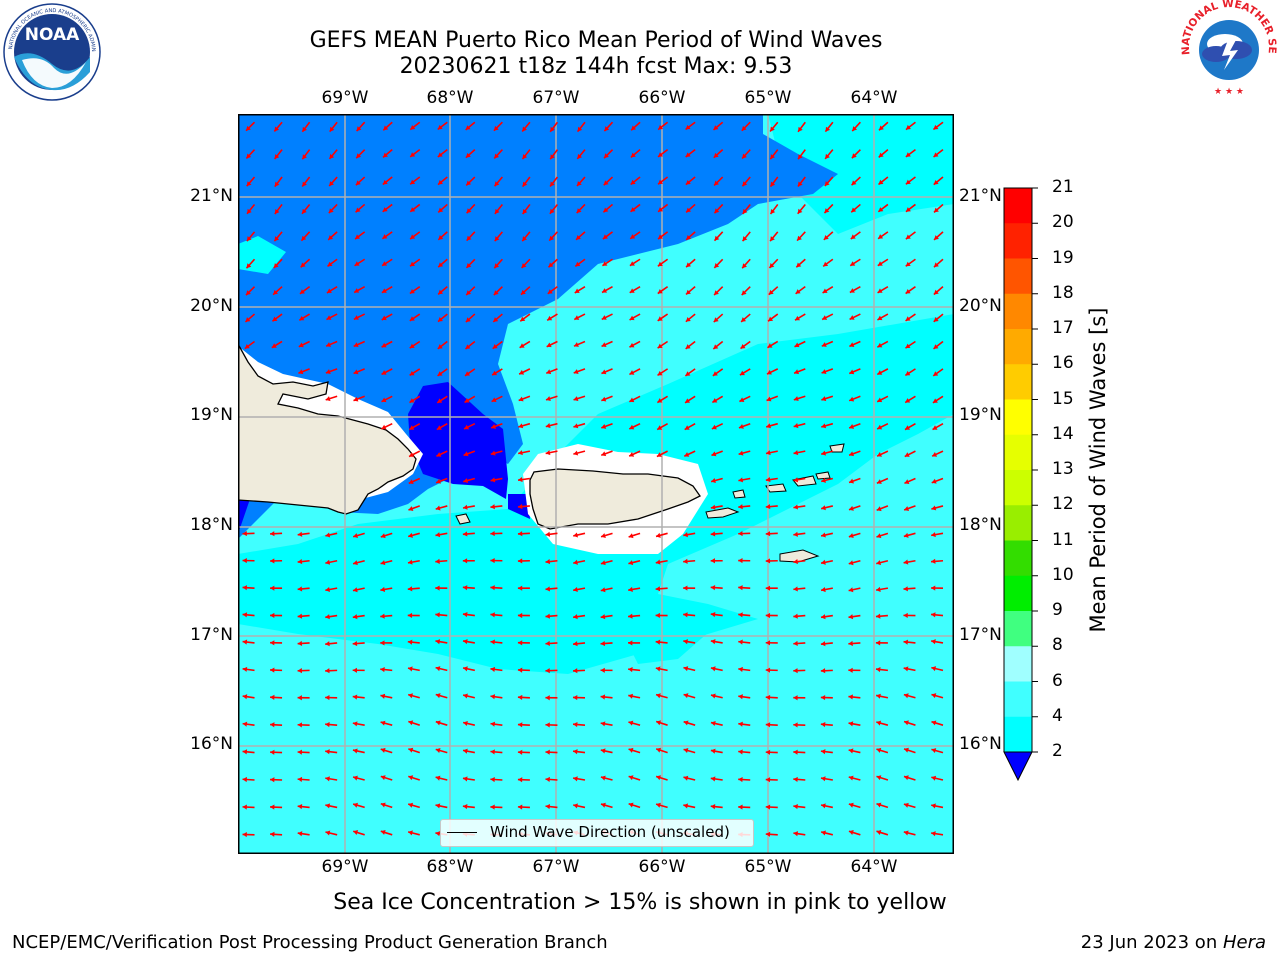 The width and height of the screenshot is (1280, 960). Describe the element at coordinates (211, 744) in the screenshot. I see `lat-label-left-16n: 16°N` at that location.